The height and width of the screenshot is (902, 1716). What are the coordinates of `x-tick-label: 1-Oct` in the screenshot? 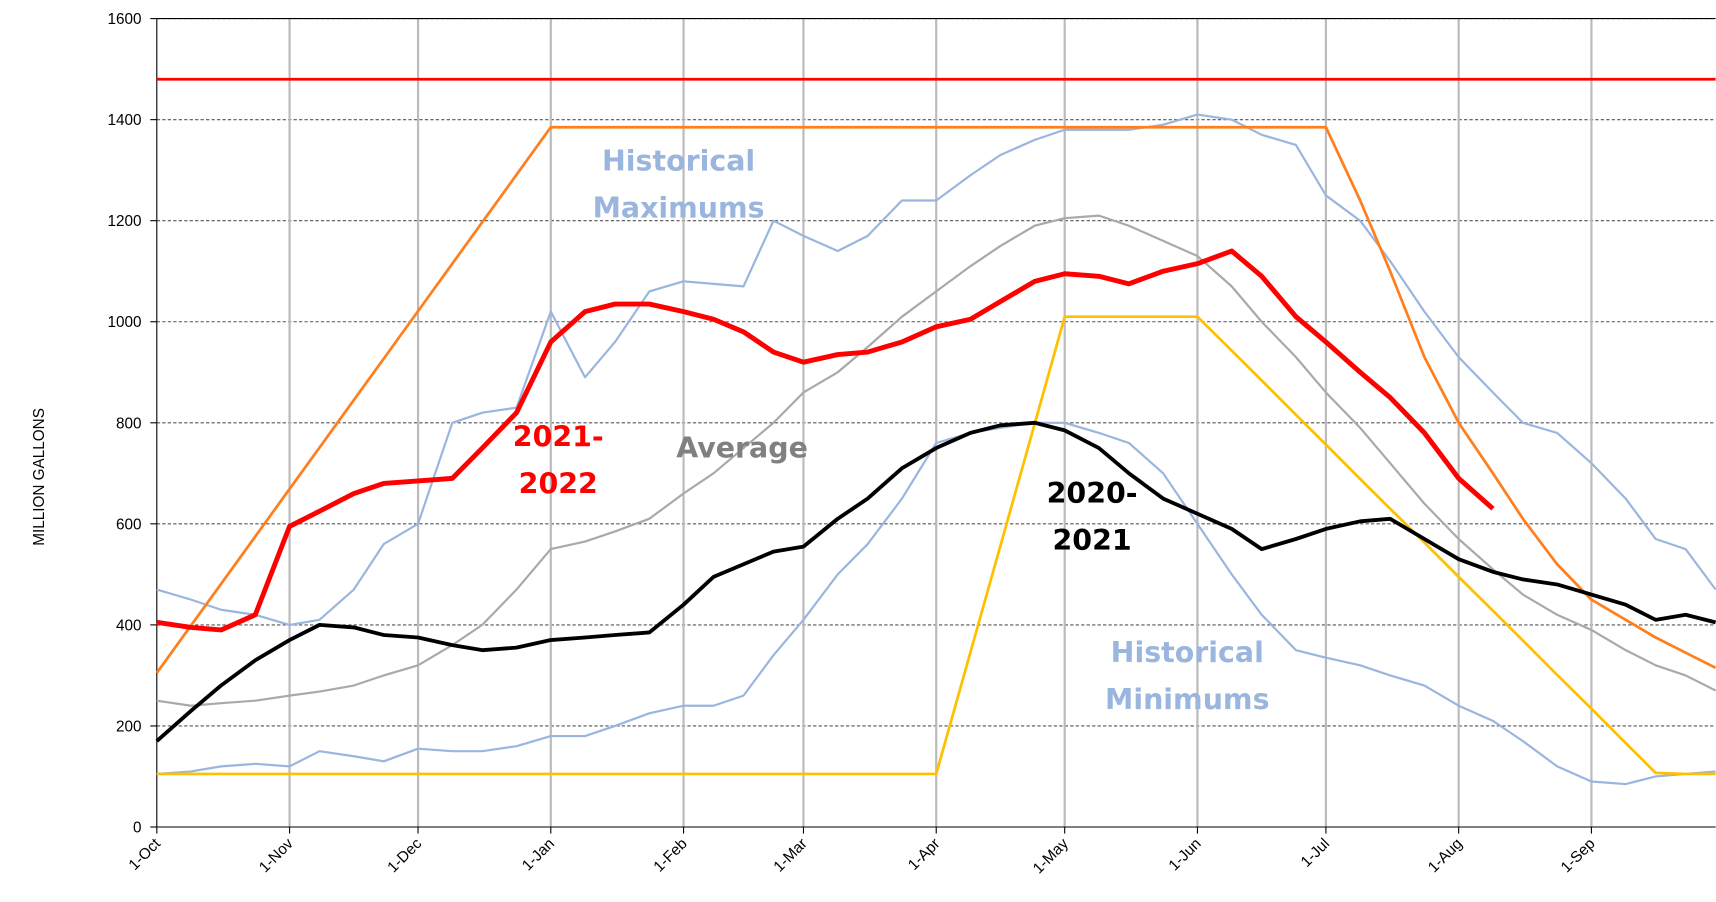 It's located at (145, 854).